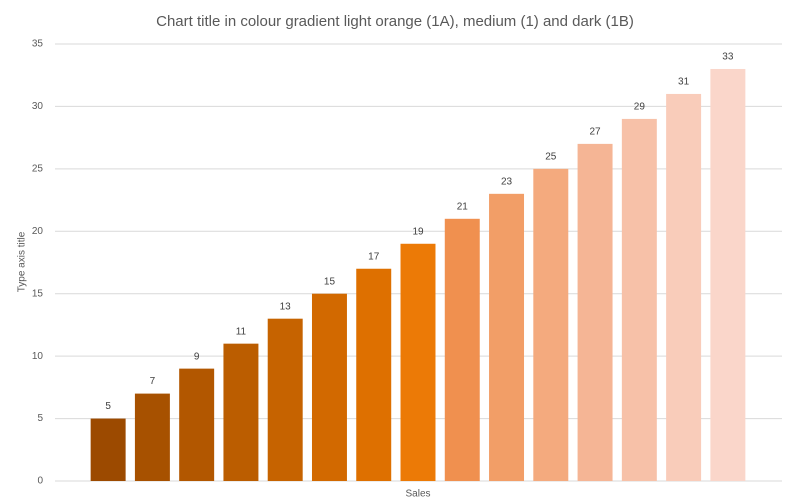 The height and width of the screenshot is (504, 790). I want to click on data-label: 11, so click(241, 331).